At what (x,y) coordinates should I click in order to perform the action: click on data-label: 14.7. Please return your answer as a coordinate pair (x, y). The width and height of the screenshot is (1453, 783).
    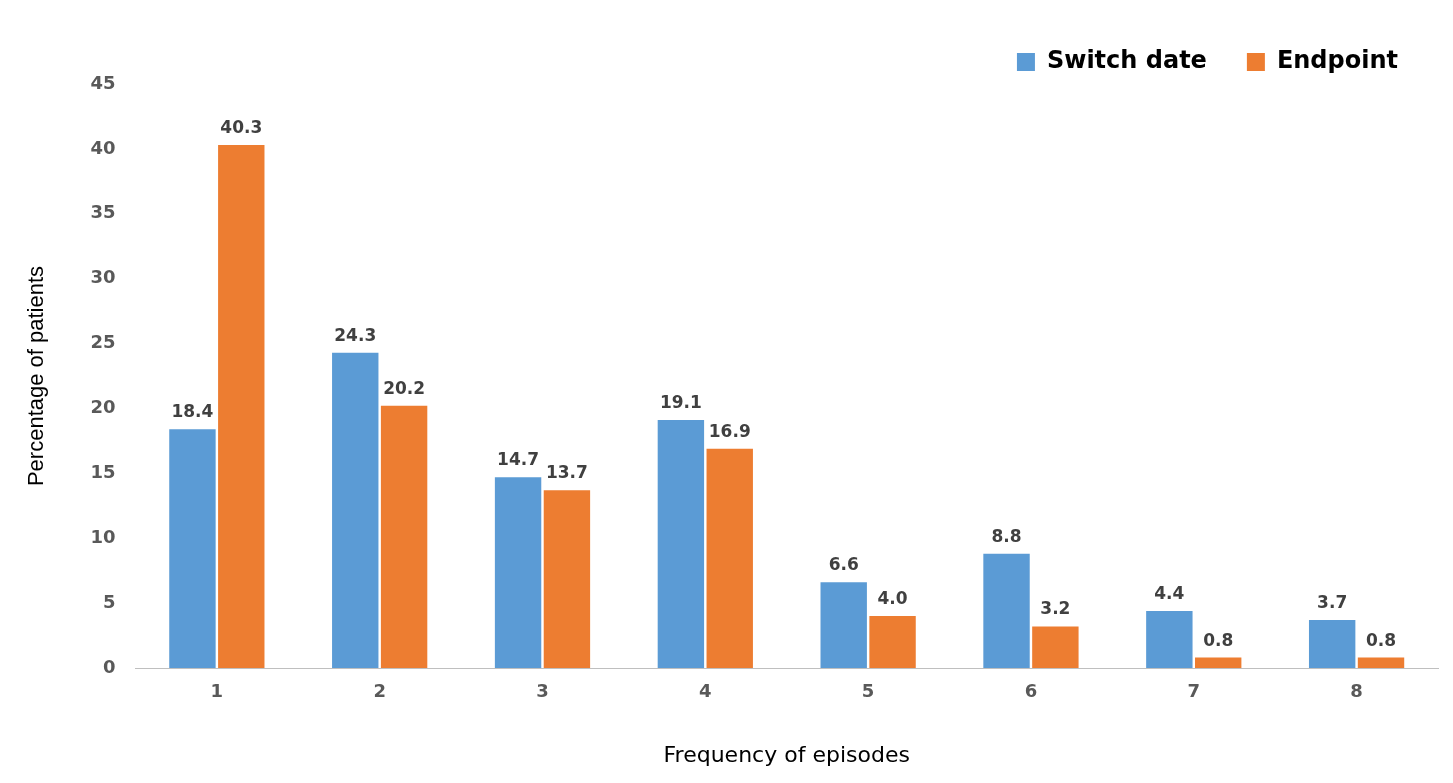
    Looking at the image, I should click on (518, 459).